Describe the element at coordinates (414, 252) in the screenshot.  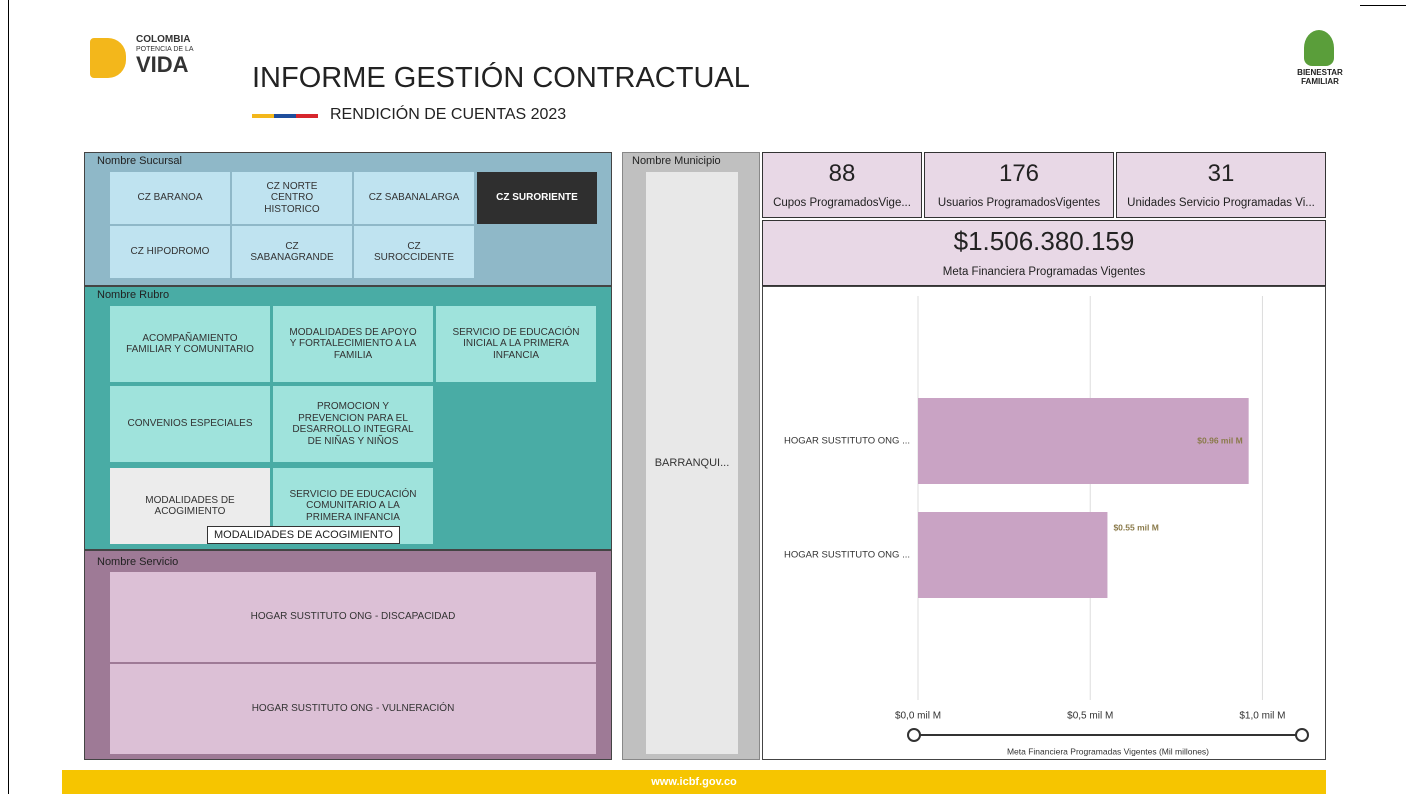
I see `slicer-button: CZ SUROCCIDENTE` at that location.